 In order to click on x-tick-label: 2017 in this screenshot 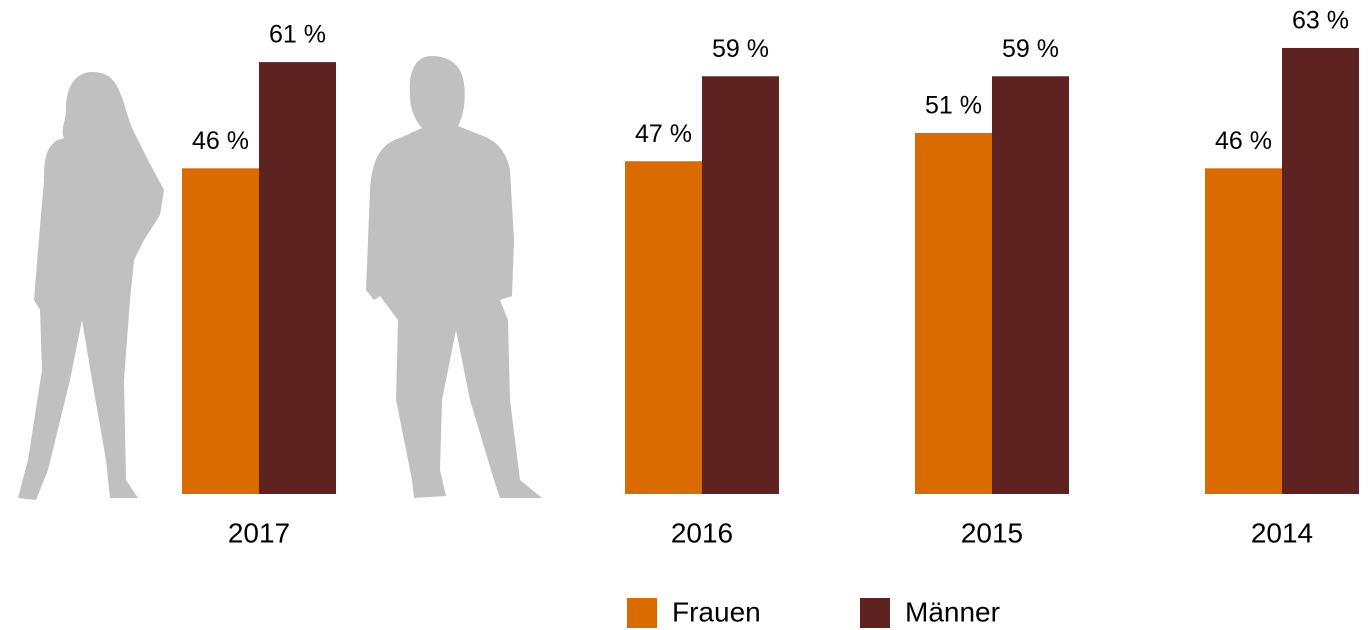, I will do `click(259, 532)`.